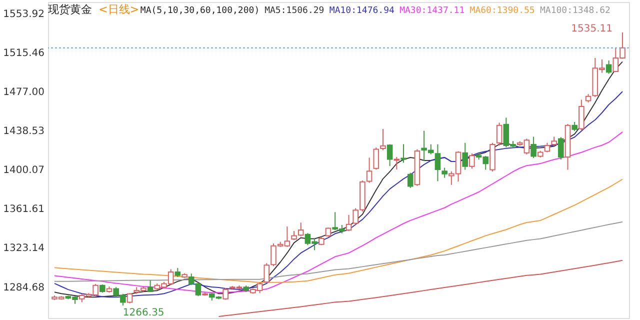  I want to click on annotation: 1266.35, so click(143, 312).